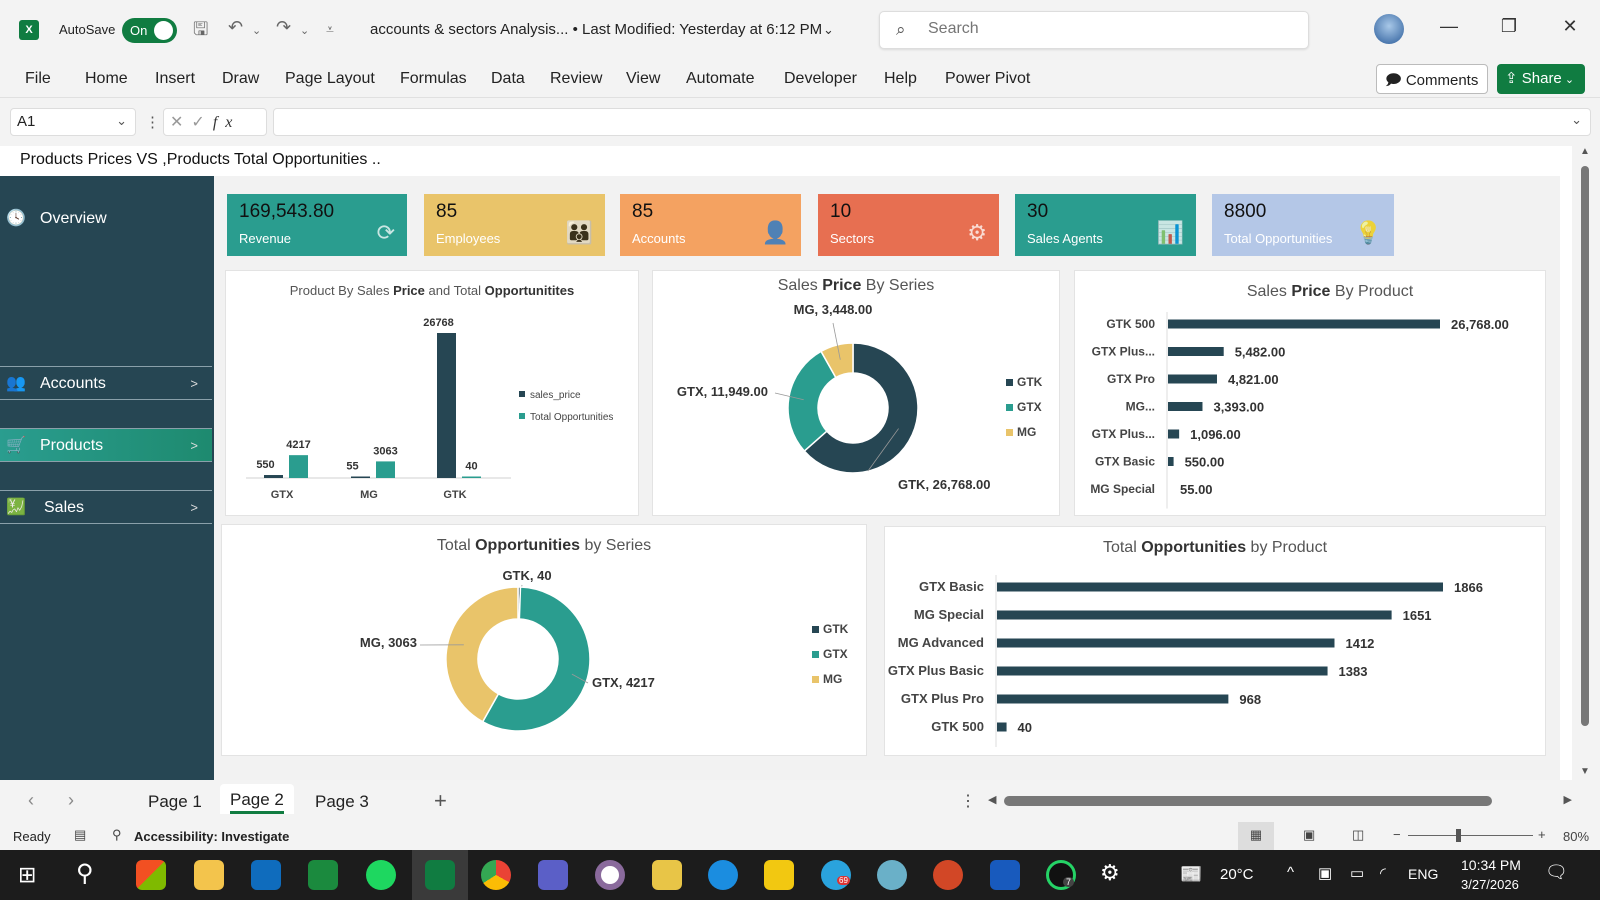 The image size is (1600, 900). Describe the element at coordinates (1491, 865) in the screenshot. I see `clock-time: 10:34 PM` at that location.